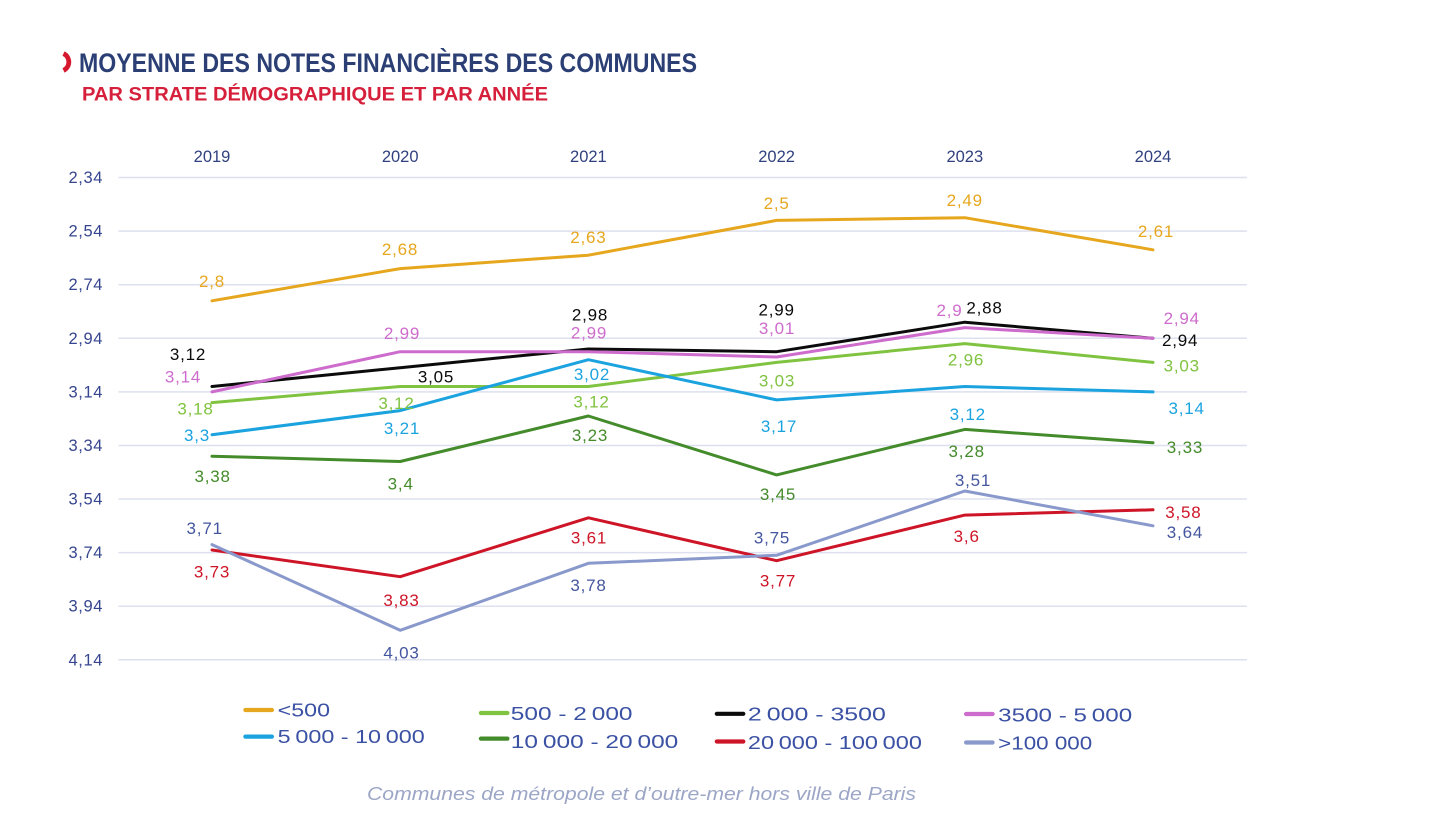  I want to click on svg-text: 3,01, so click(777, 328).